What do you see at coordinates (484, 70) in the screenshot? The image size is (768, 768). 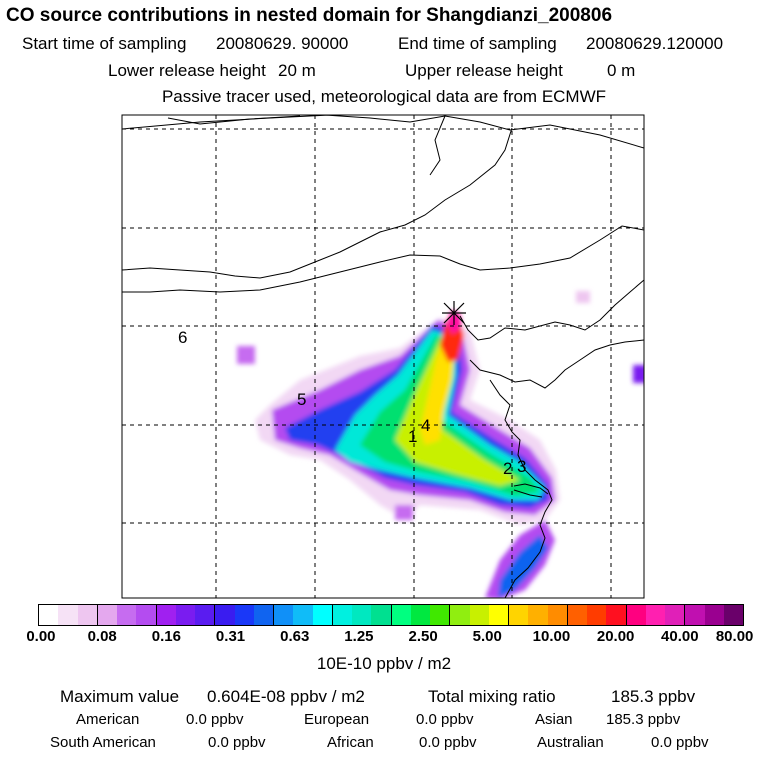 I see `upper-height-label: Upper release height` at bounding box center [484, 70].